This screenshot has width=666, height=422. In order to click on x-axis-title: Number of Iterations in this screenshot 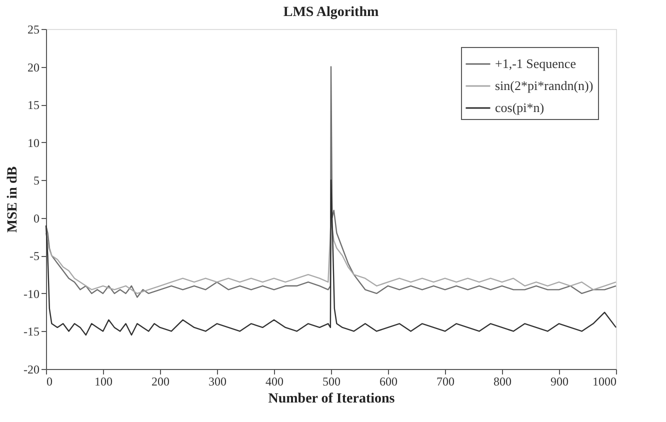, I will do `click(332, 399)`.